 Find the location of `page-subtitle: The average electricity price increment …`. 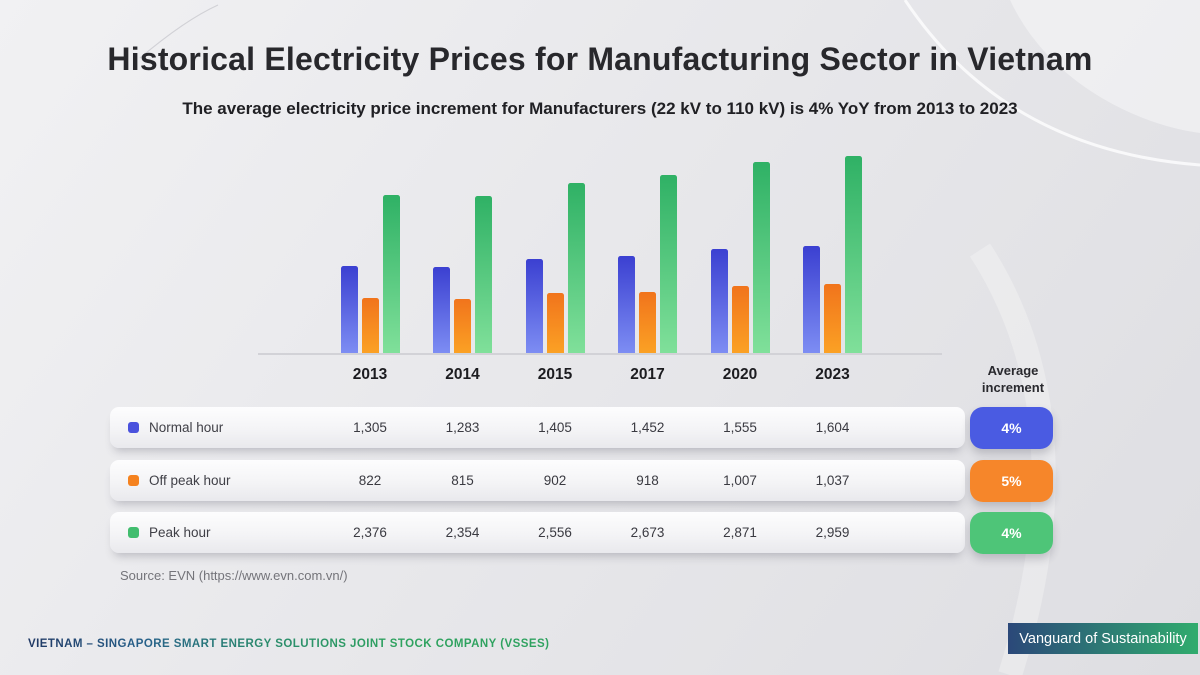

page-subtitle: The average electricity price increment … is located at coordinates (600, 108).